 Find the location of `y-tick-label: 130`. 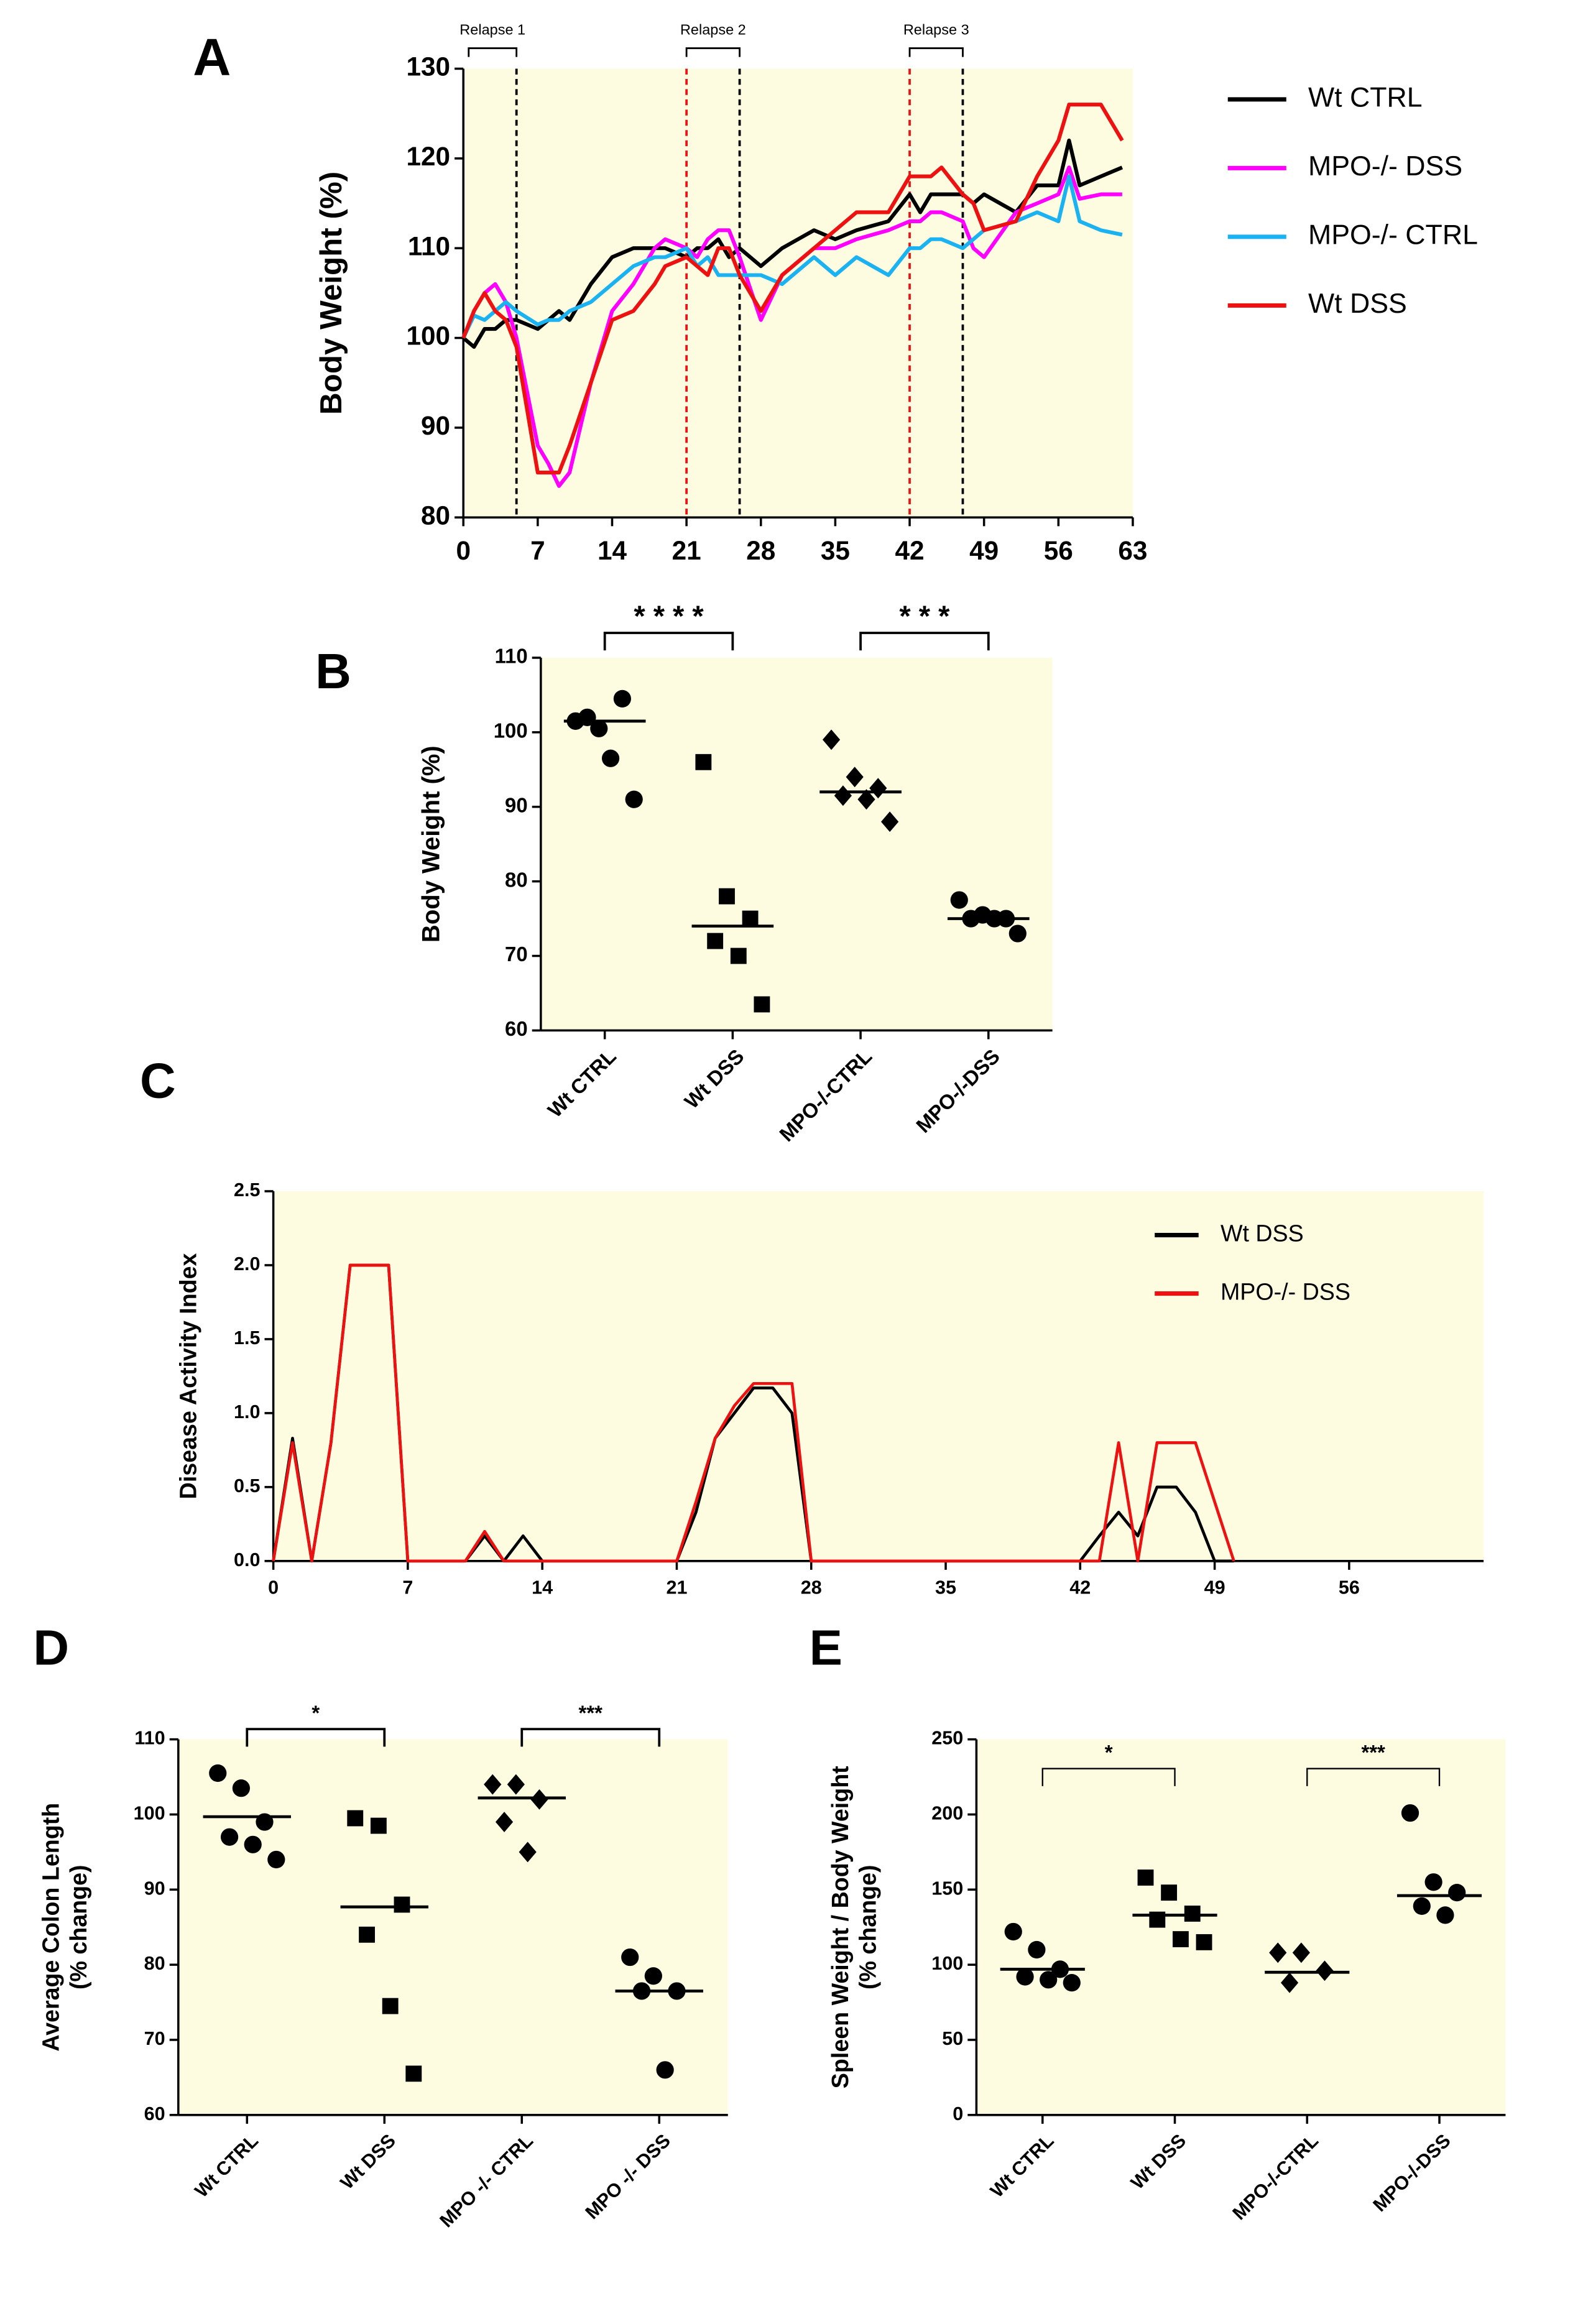

y-tick-label: 130 is located at coordinates (428, 66).